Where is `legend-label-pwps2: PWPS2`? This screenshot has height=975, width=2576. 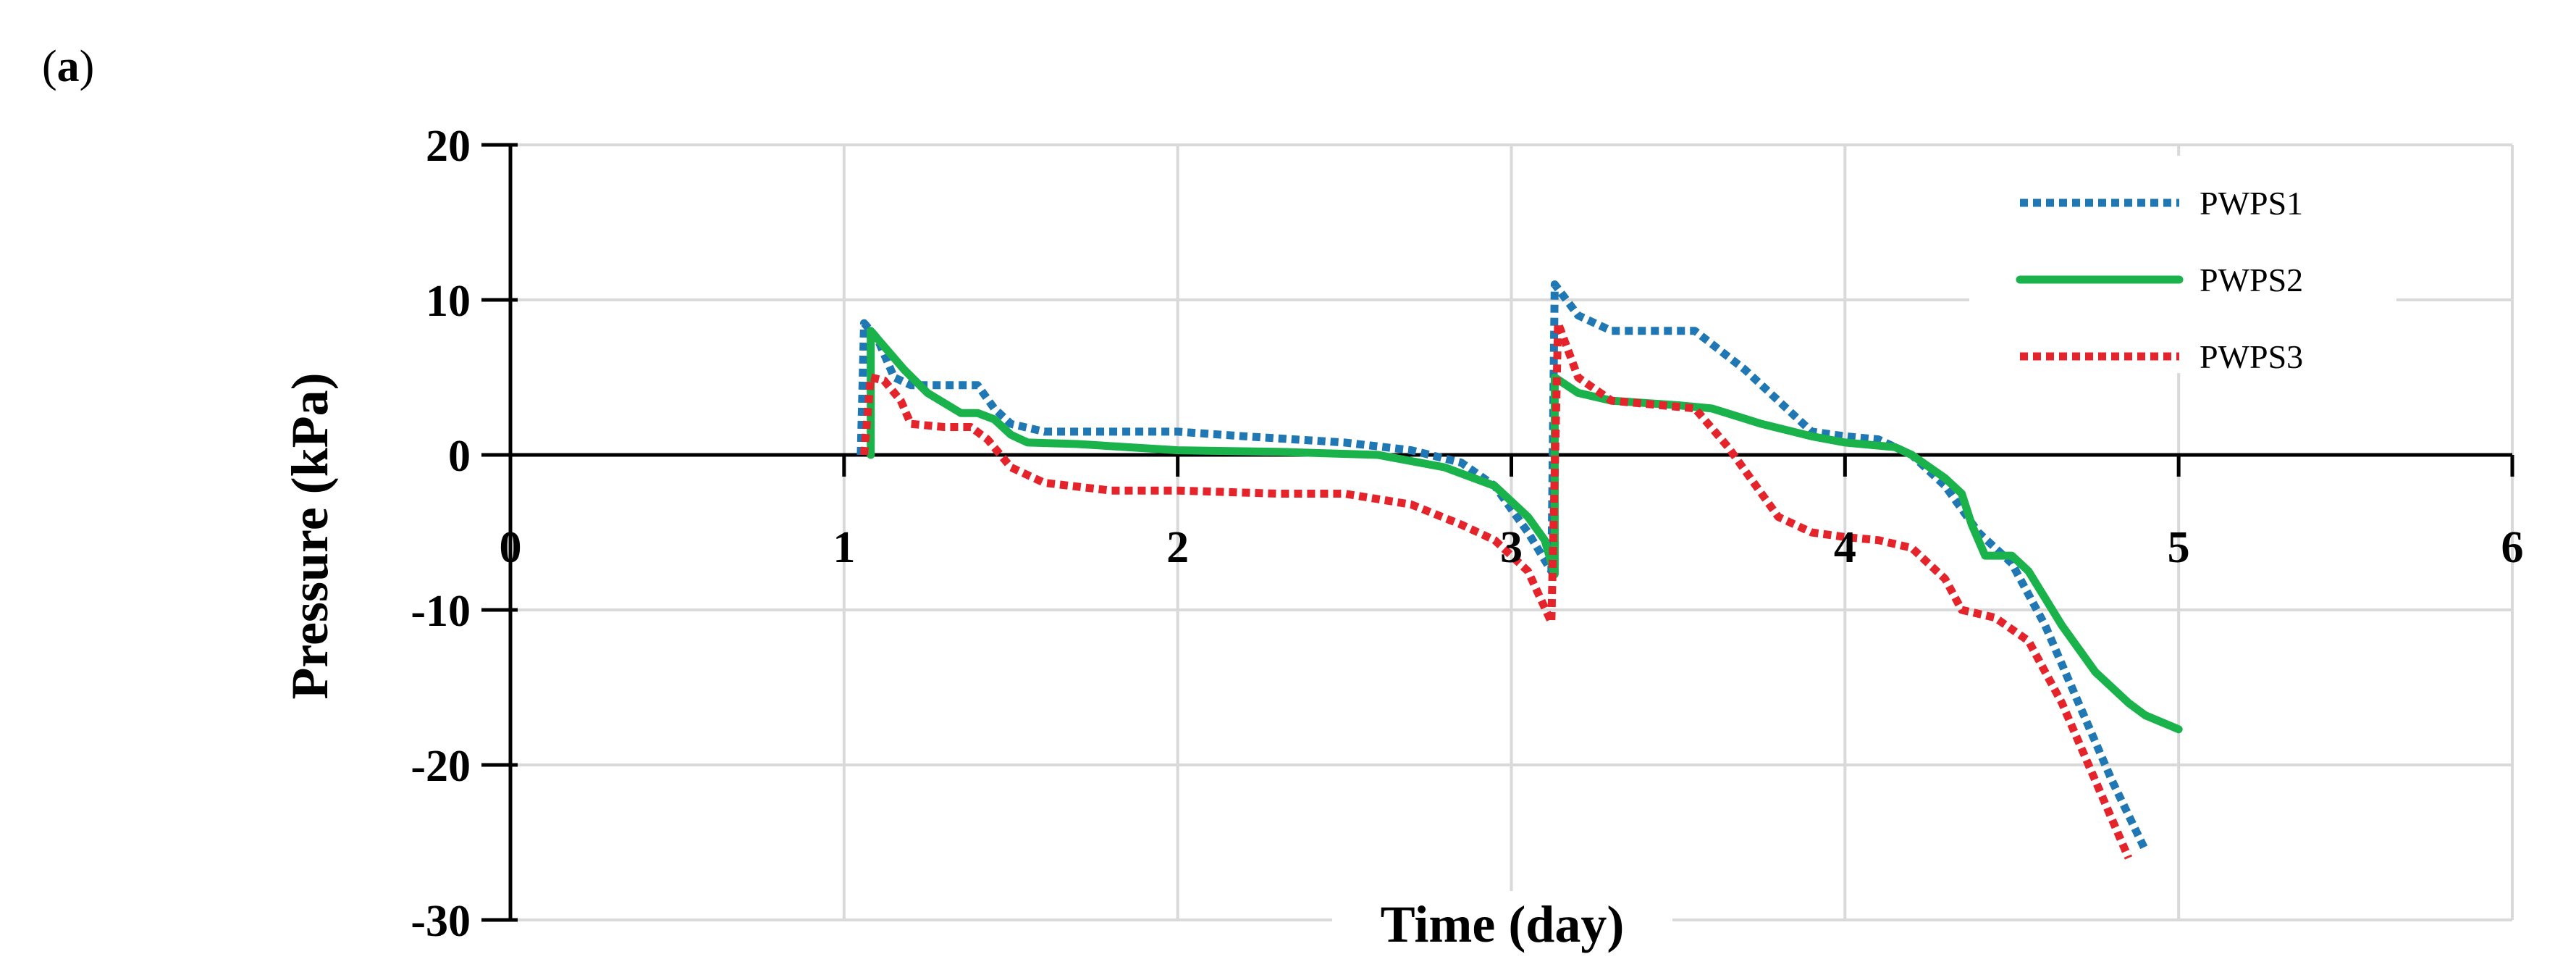
legend-label-pwps2: PWPS2 is located at coordinates (2251, 279).